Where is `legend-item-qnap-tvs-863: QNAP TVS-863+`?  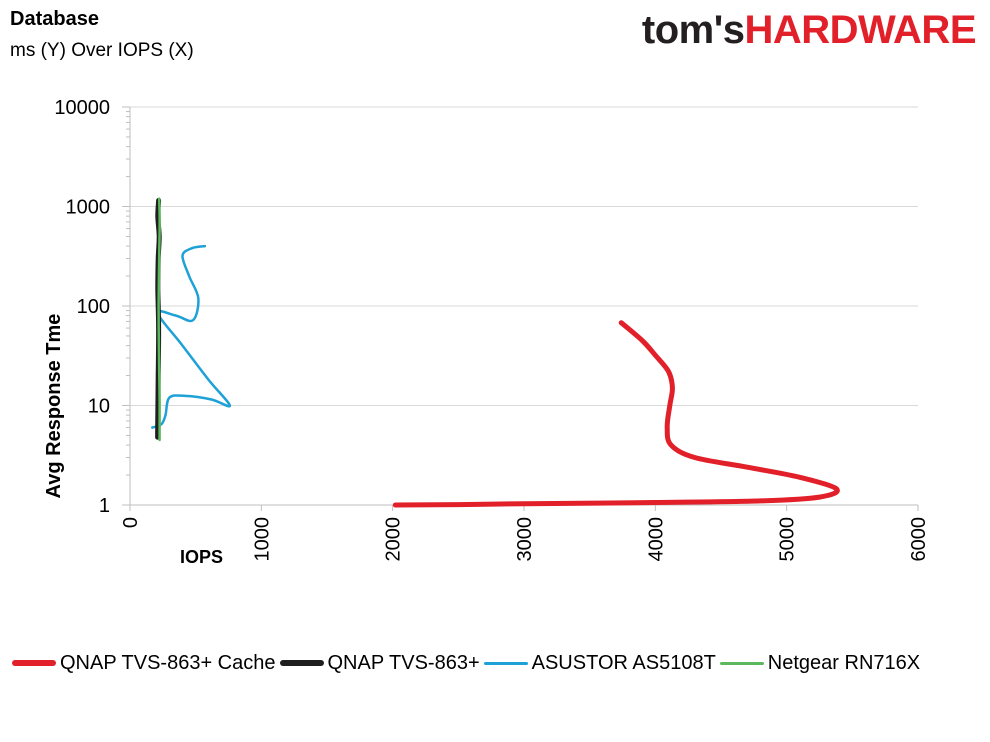 legend-item-qnap-tvs-863: QNAP TVS-863+ is located at coordinates (379, 663).